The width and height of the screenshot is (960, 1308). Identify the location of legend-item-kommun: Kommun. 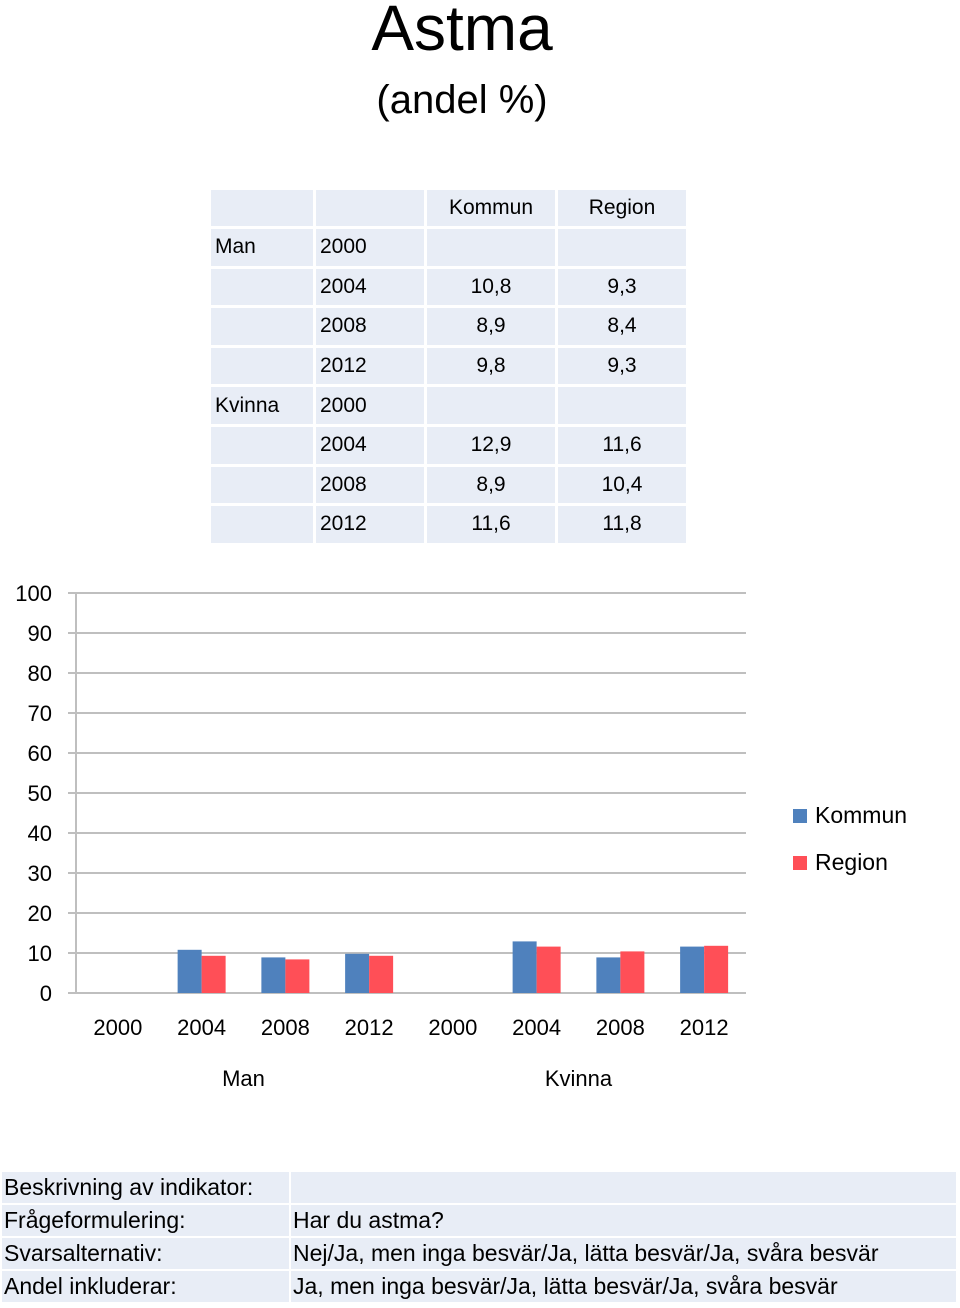
(850, 815).